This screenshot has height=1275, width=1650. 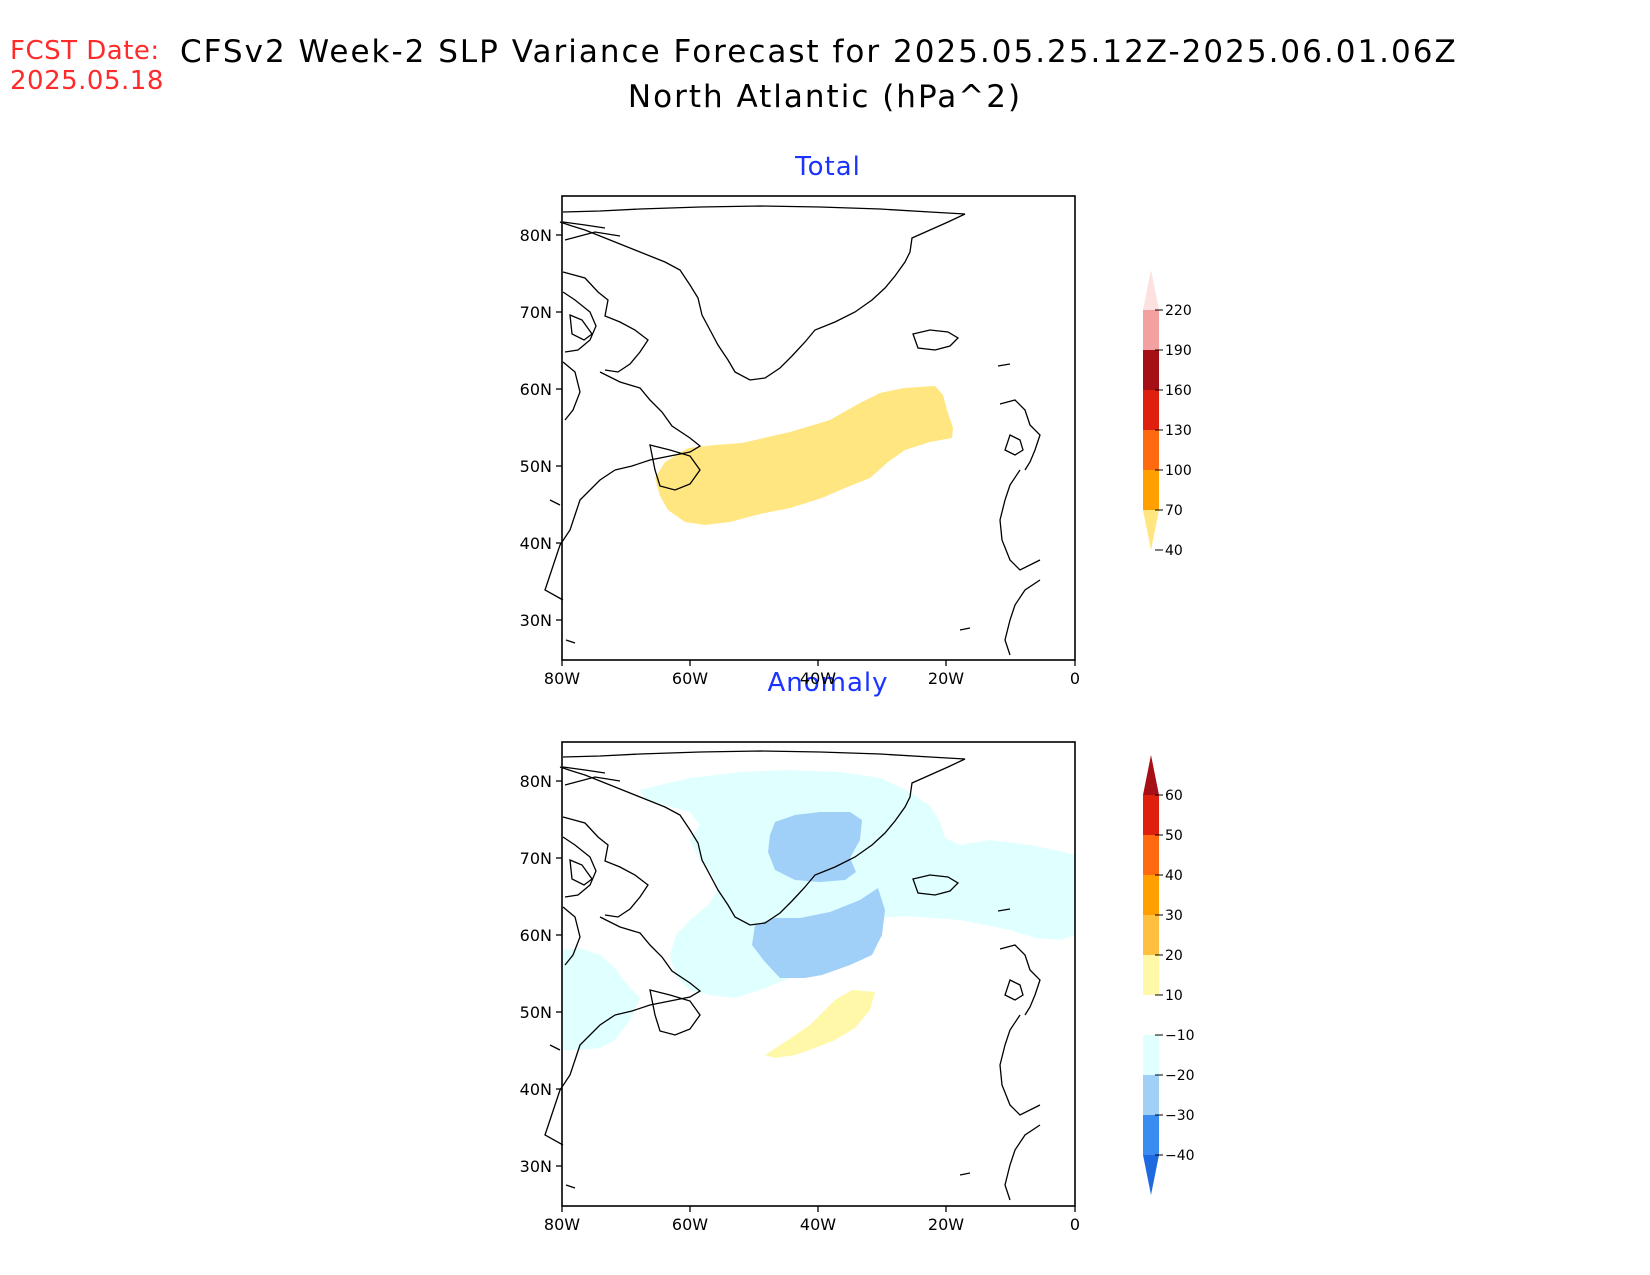 I want to click on total-colorbar-label: 70, so click(x=1174, y=511).